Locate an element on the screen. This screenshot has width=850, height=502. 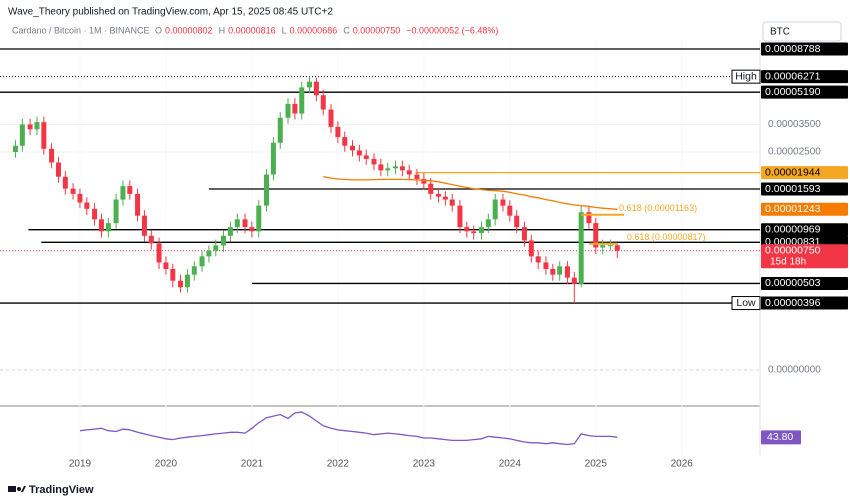
brand: TradingView is located at coordinates (61, 490).